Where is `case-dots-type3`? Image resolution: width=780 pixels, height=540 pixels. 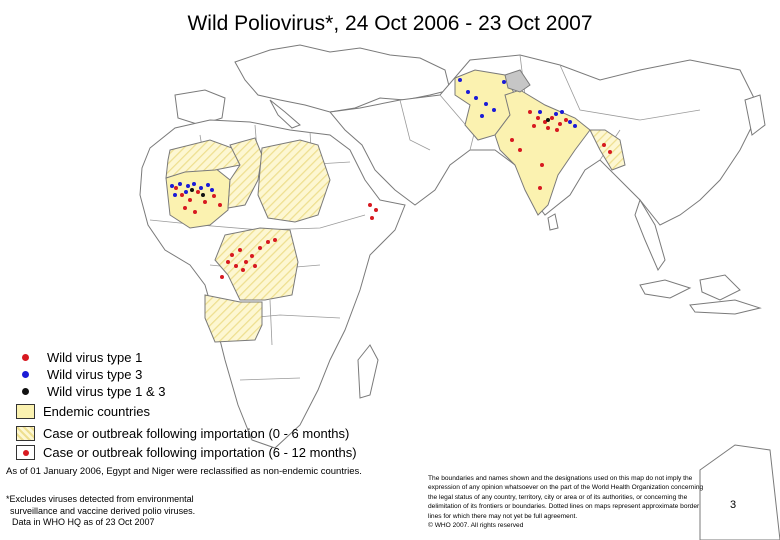 case-dots-type3 is located at coordinates (373, 137).